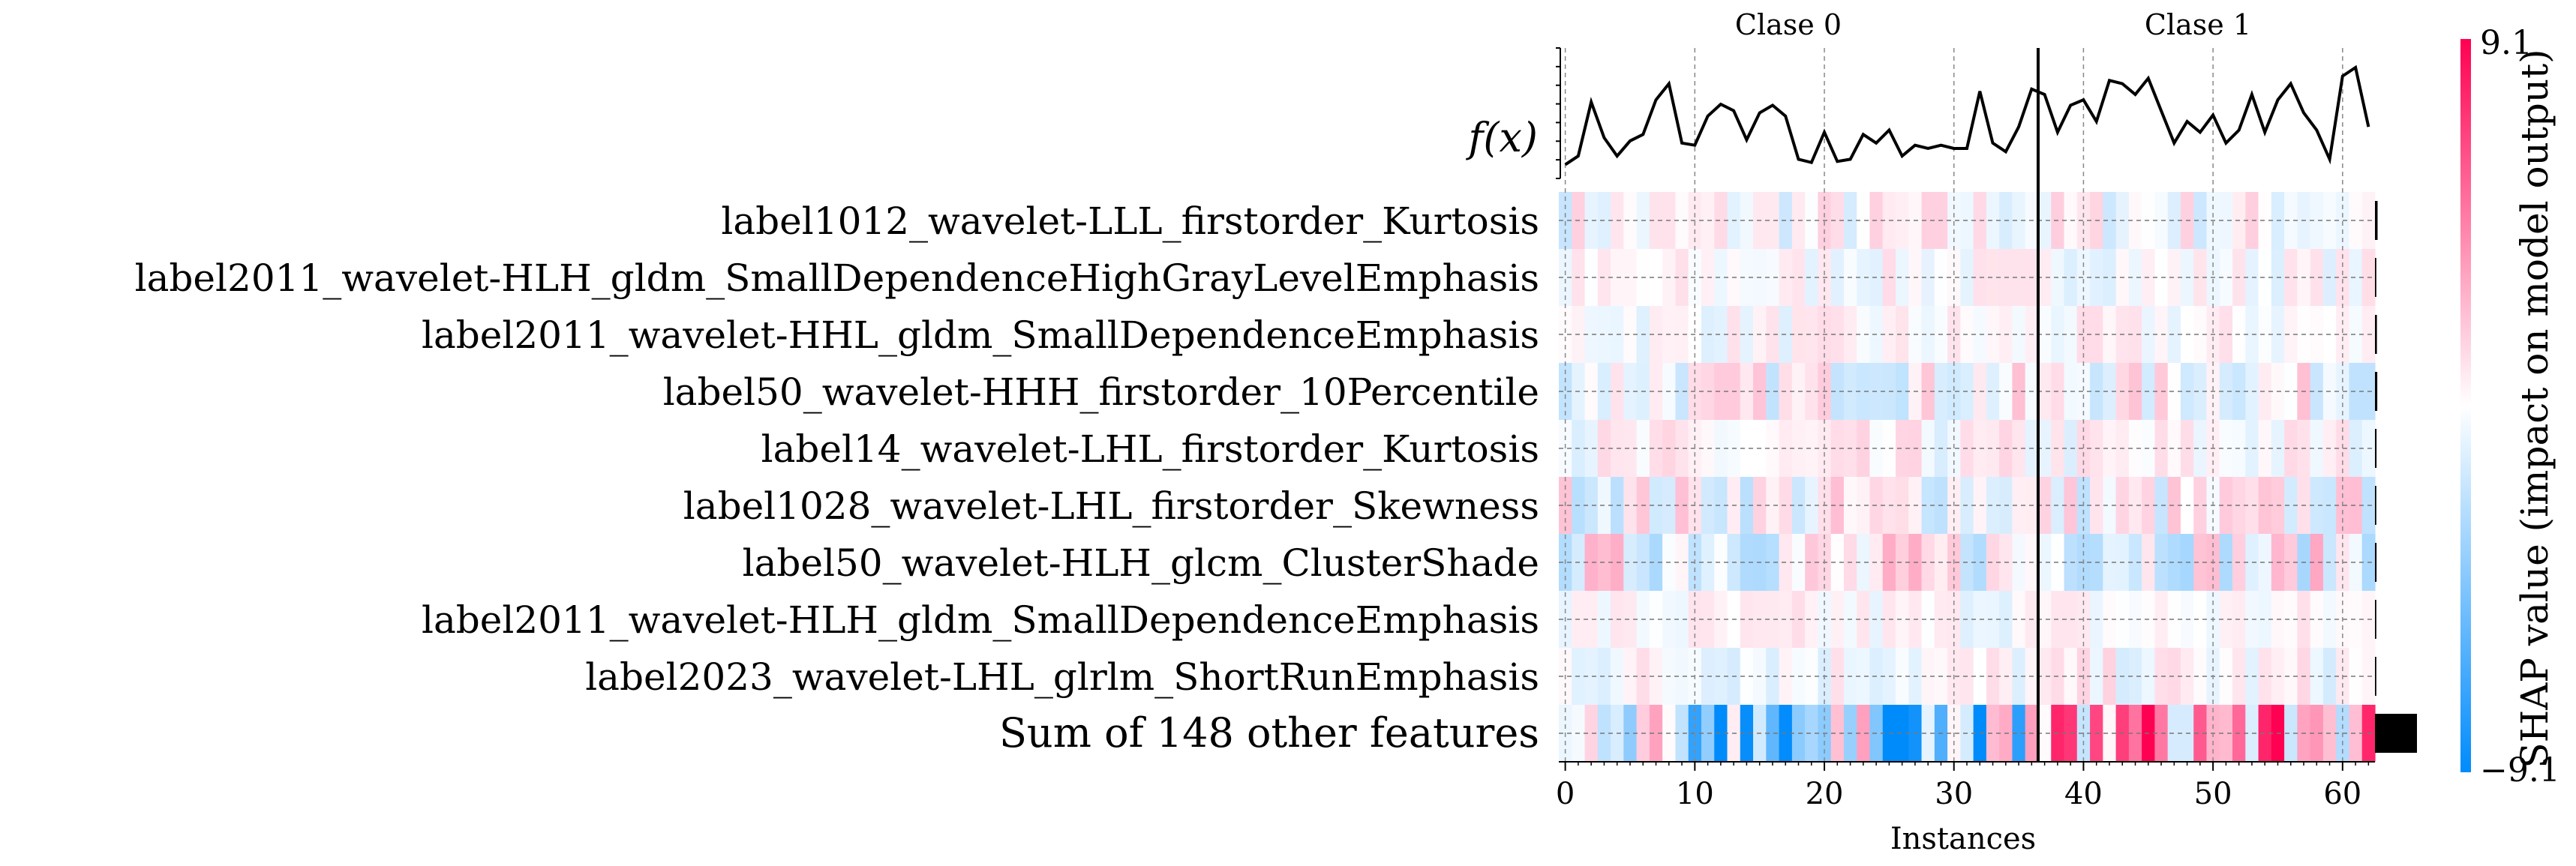  Describe the element at coordinates (1954, 794) in the screenshot. I see `x-tick-label: 30` at that location.